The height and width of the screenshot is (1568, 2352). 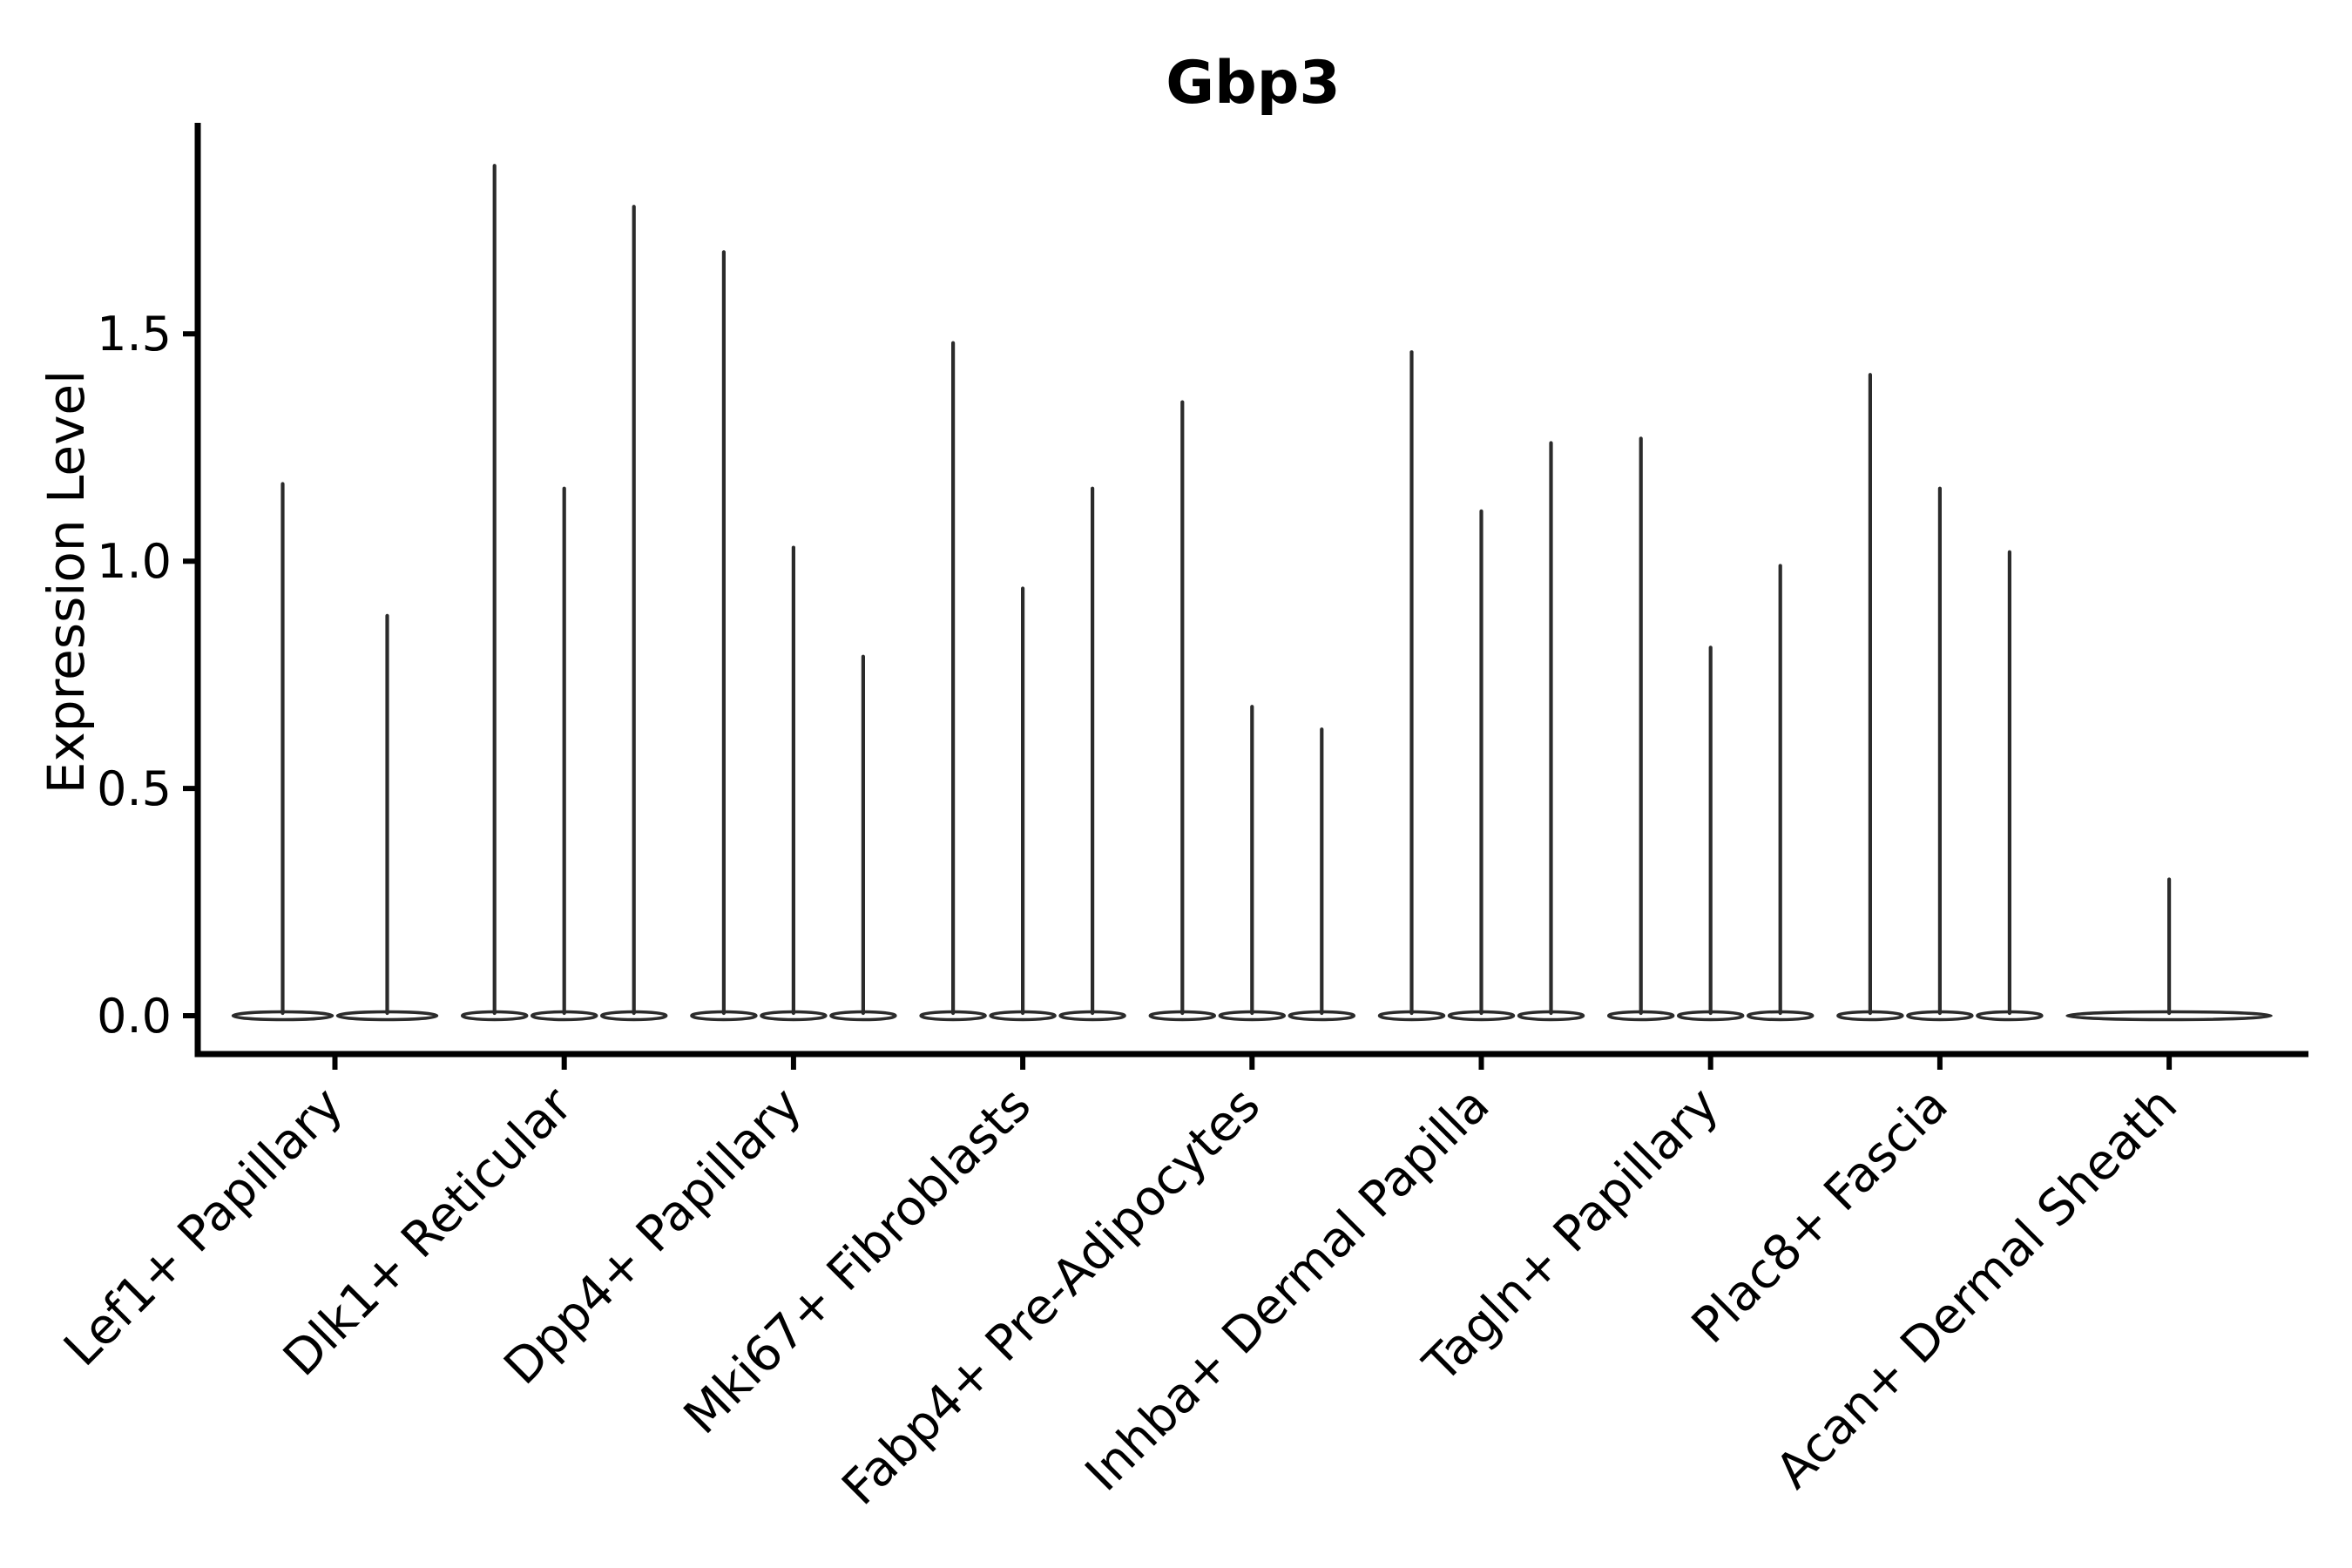 What do you see at coordinates (1288, 1290) in the screenshot?
I see `x-tick-label: Inhba+ Dermal Papilla` at bounding box center [1288, 1290].